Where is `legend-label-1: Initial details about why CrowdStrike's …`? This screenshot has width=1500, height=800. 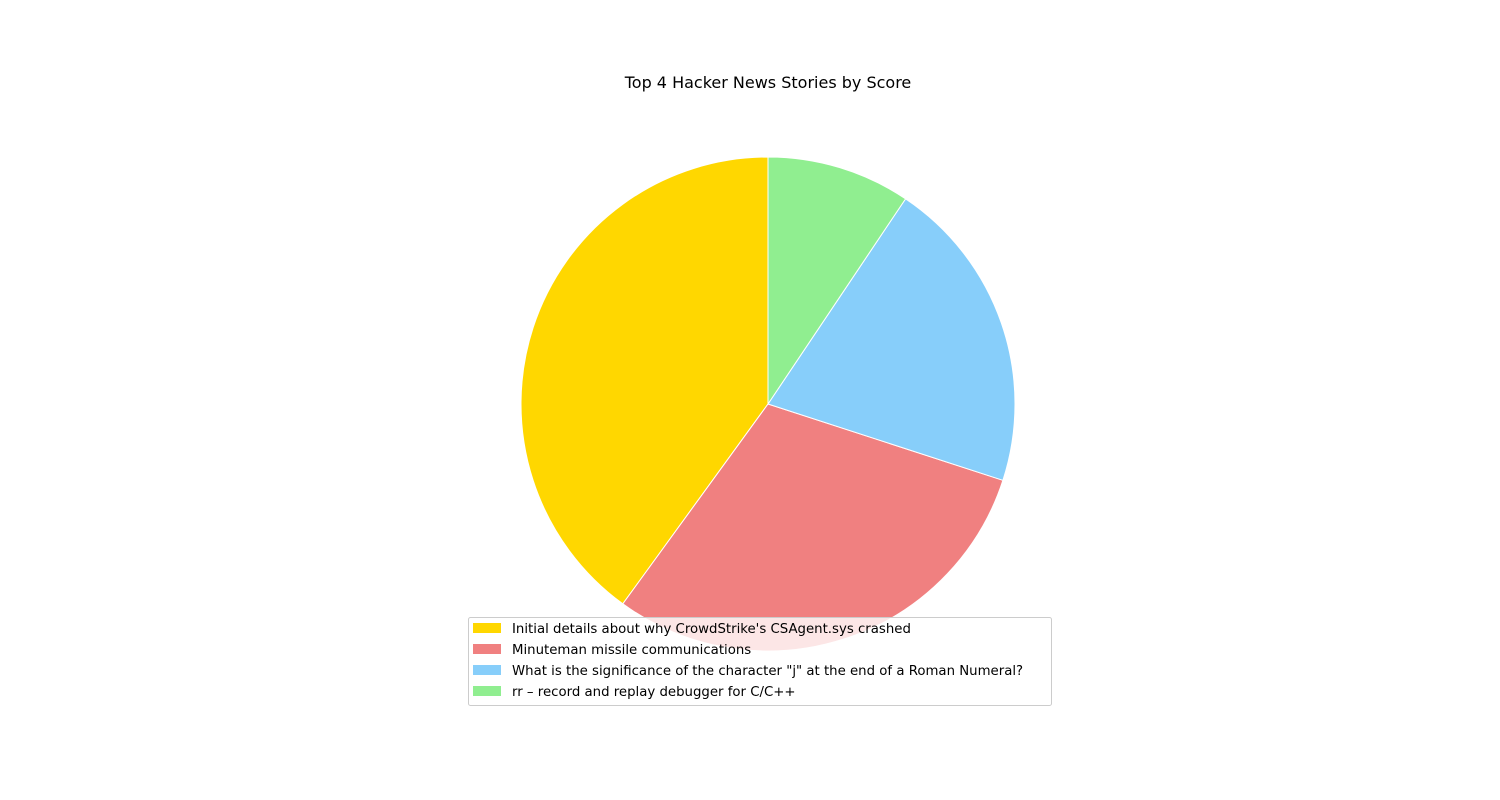
legend-label-1: Initial details about why CrowdStrike's … is located at coordinates (711, 629).